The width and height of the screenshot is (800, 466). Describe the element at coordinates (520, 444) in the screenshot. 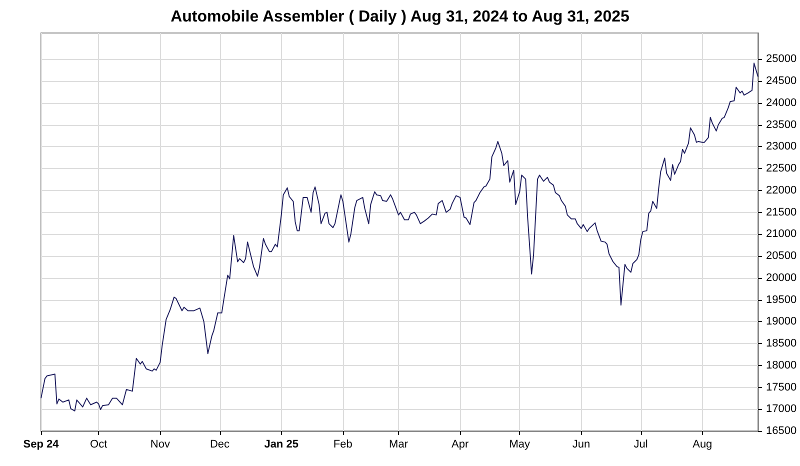

I see `x-tick-label: May` at that location.